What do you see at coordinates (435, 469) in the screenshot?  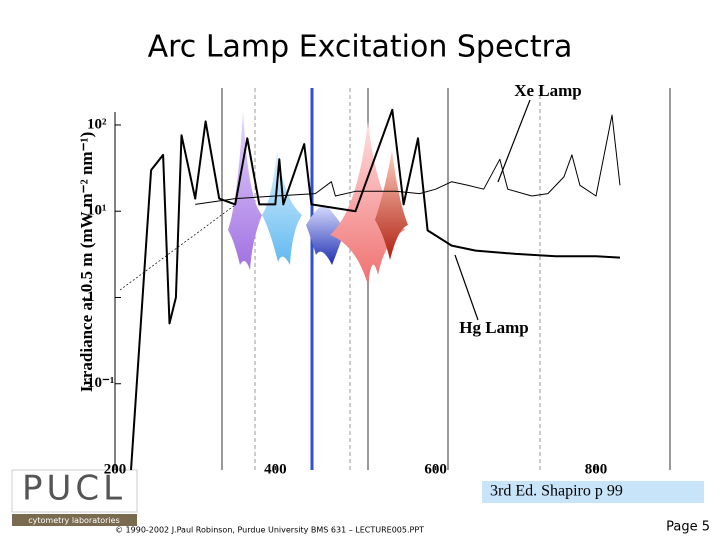 I see `x-tick-label: 600` at bounding box center [435, 469].